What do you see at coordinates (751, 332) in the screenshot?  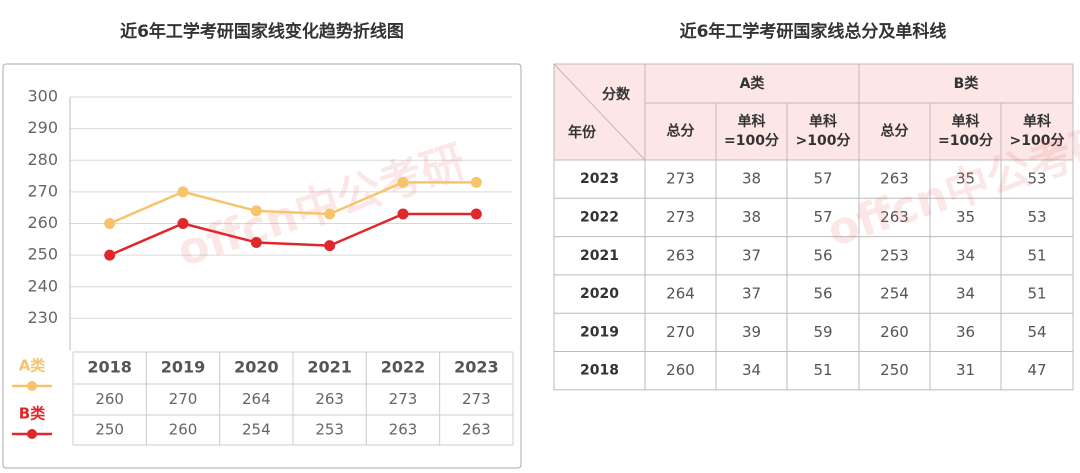 I see `table-cell: 39` at bounding box center [751, 332].